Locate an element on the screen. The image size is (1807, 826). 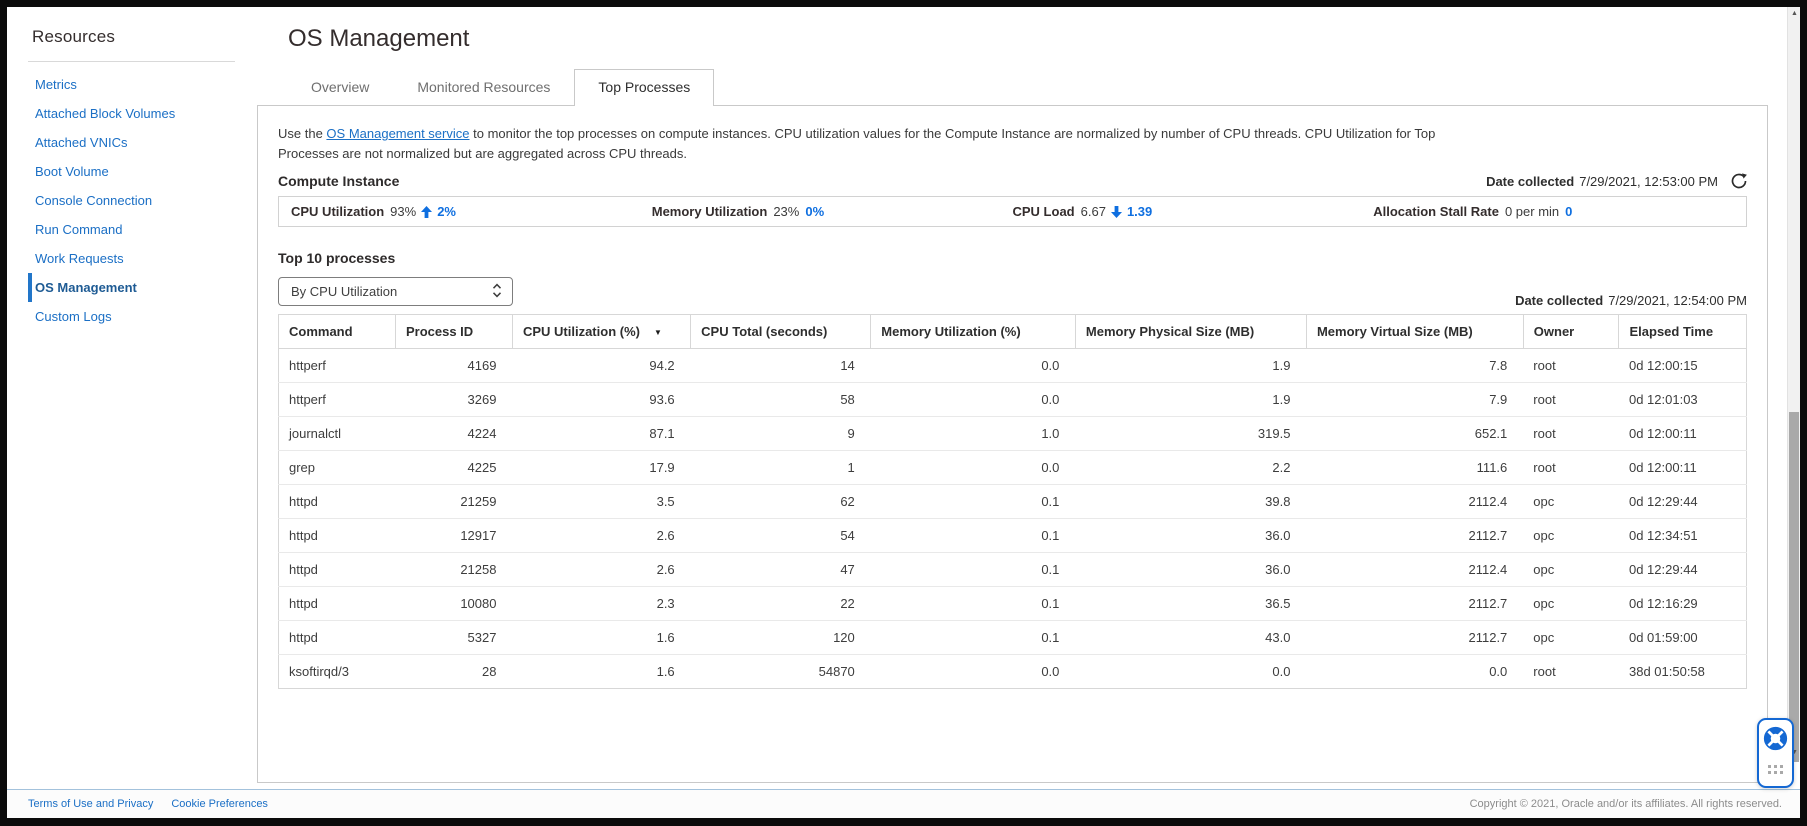
column-header-label: CPU Utilization (%) is located at coordinates (581, 331).